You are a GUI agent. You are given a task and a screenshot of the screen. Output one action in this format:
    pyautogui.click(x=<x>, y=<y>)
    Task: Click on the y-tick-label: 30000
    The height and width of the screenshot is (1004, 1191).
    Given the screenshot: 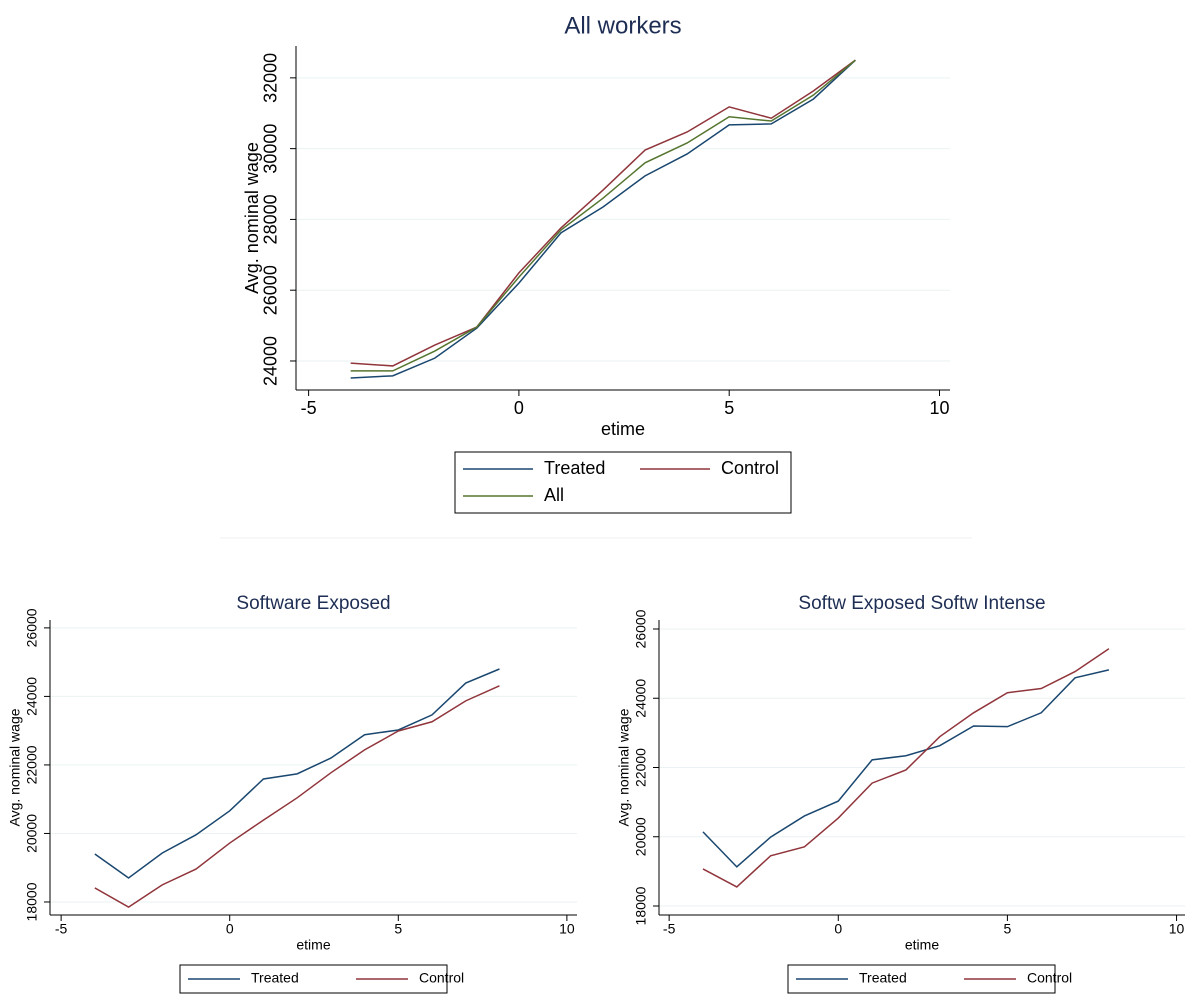 What is the action you would take?
    pyautogui.click(x=271, y=149)
    